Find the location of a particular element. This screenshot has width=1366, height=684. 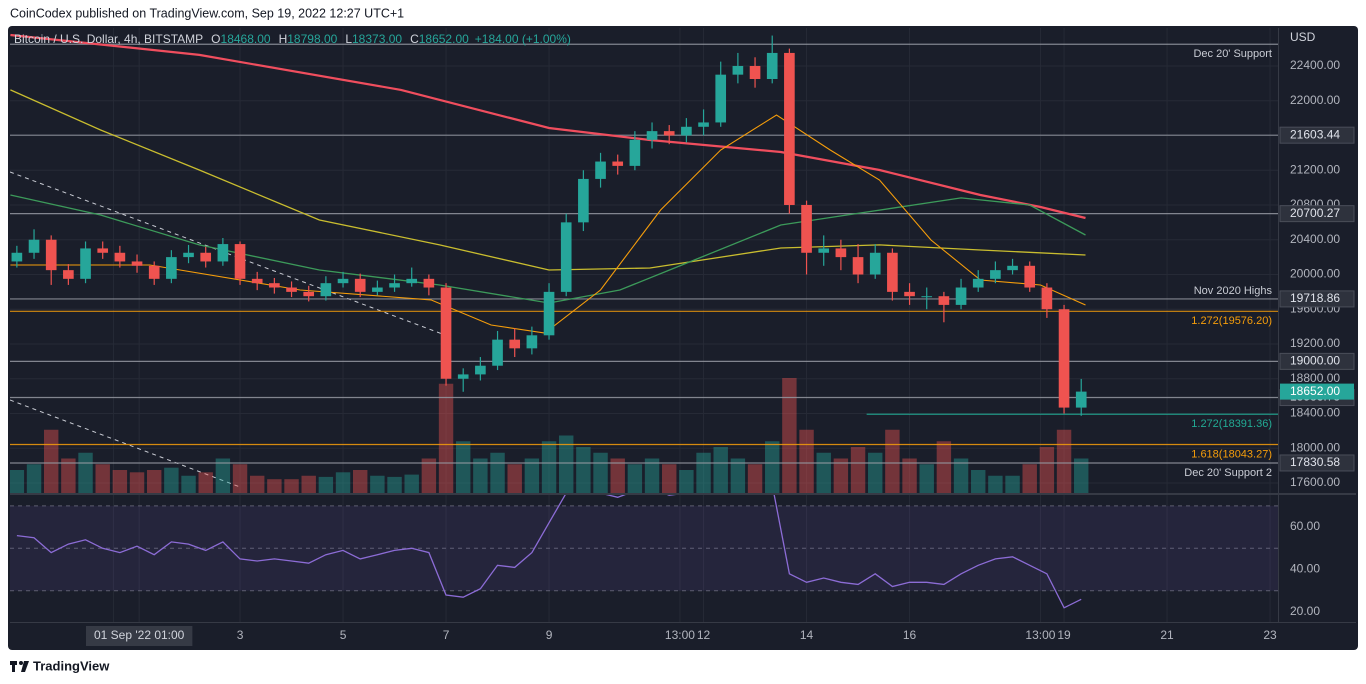

footer-brand: TradingView is located at coordinates (71, 665).